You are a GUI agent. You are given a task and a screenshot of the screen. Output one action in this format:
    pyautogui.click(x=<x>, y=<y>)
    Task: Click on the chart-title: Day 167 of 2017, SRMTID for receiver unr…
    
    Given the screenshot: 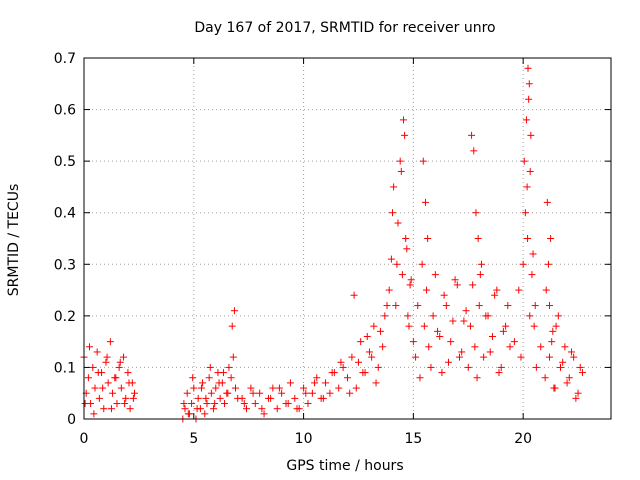 What is the action you would take?
    pyautogui.click(x=344, y=28)
    